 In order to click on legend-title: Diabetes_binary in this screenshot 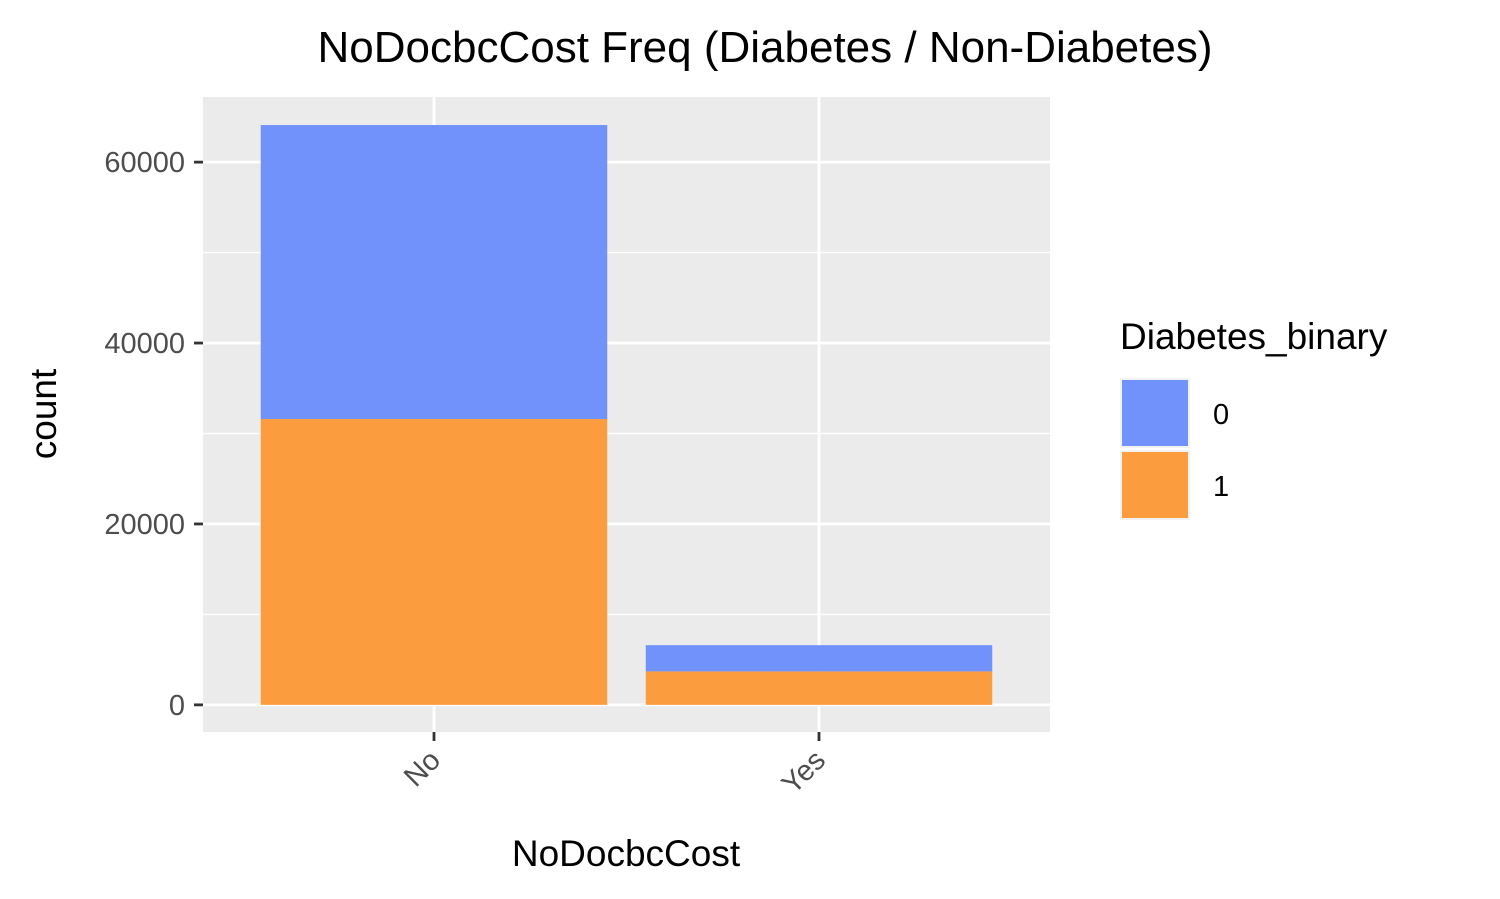, I will do `click(1254, 336)`.